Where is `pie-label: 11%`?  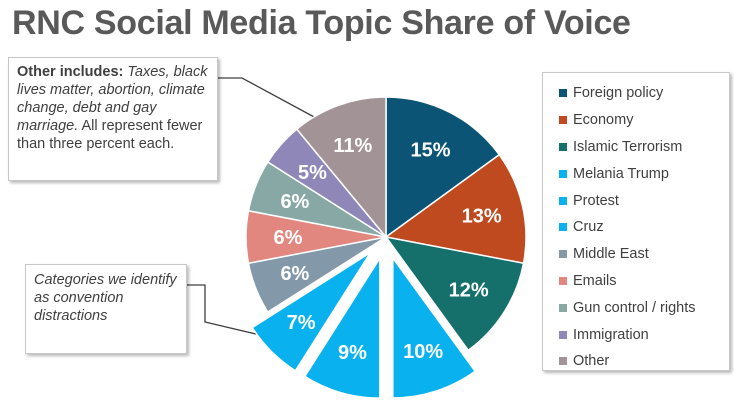
pie-label: 11% is located at coordinates (352, 146).